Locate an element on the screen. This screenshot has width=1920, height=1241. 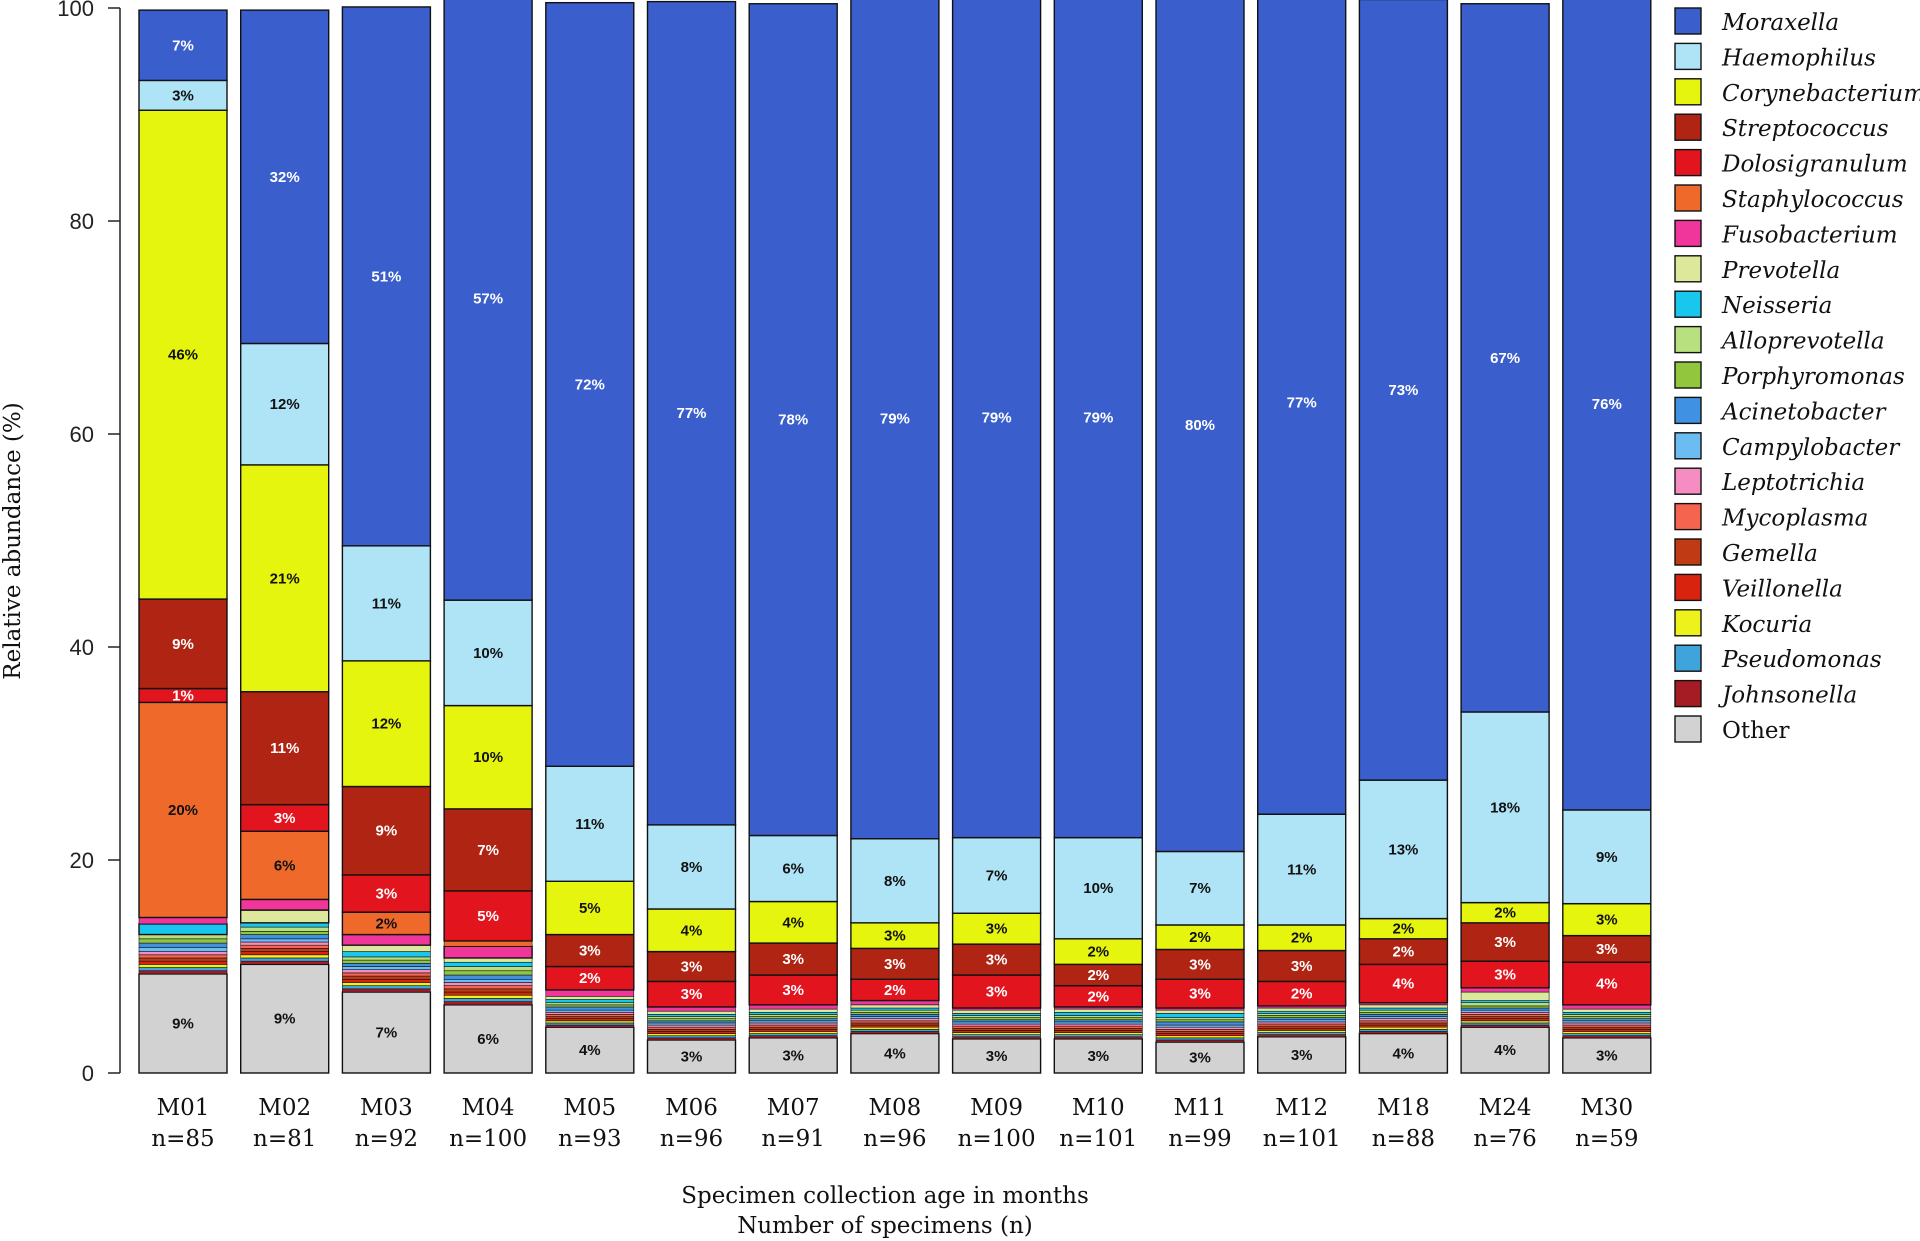
data-label: 6% is located at coordinates (285, 865).